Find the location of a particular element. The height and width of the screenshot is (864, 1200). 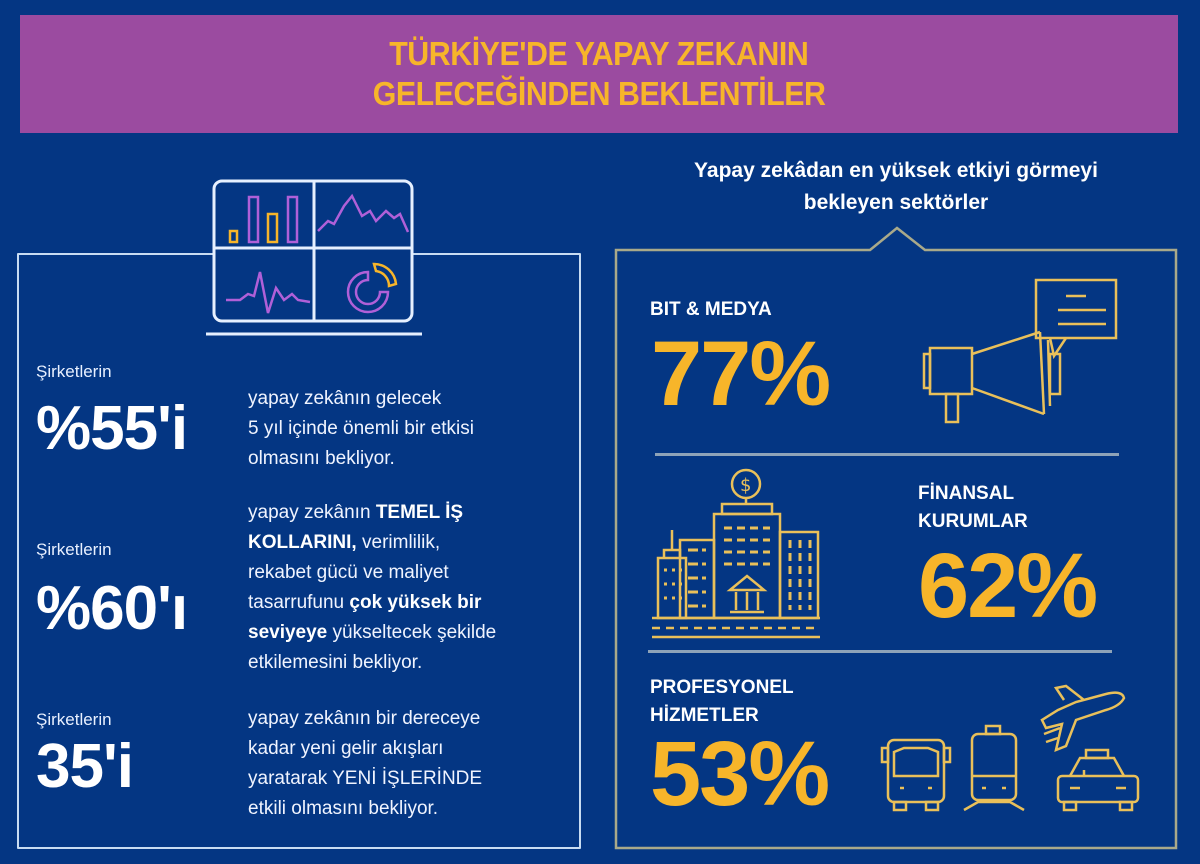

bank-buildings-icon: $ is located at coordinates (736, 553).